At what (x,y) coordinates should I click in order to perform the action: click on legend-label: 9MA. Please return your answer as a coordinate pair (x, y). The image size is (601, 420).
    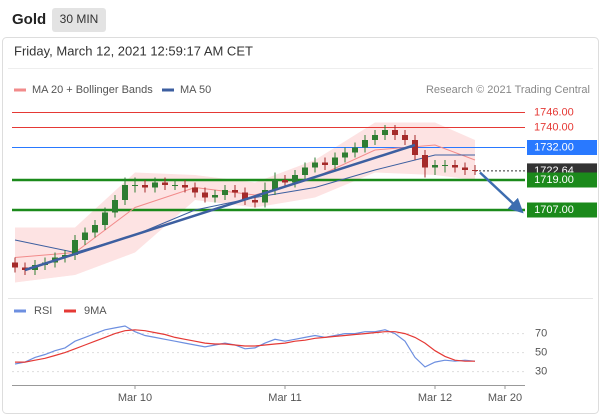
    Looking at the image, I should click on (95, 311).